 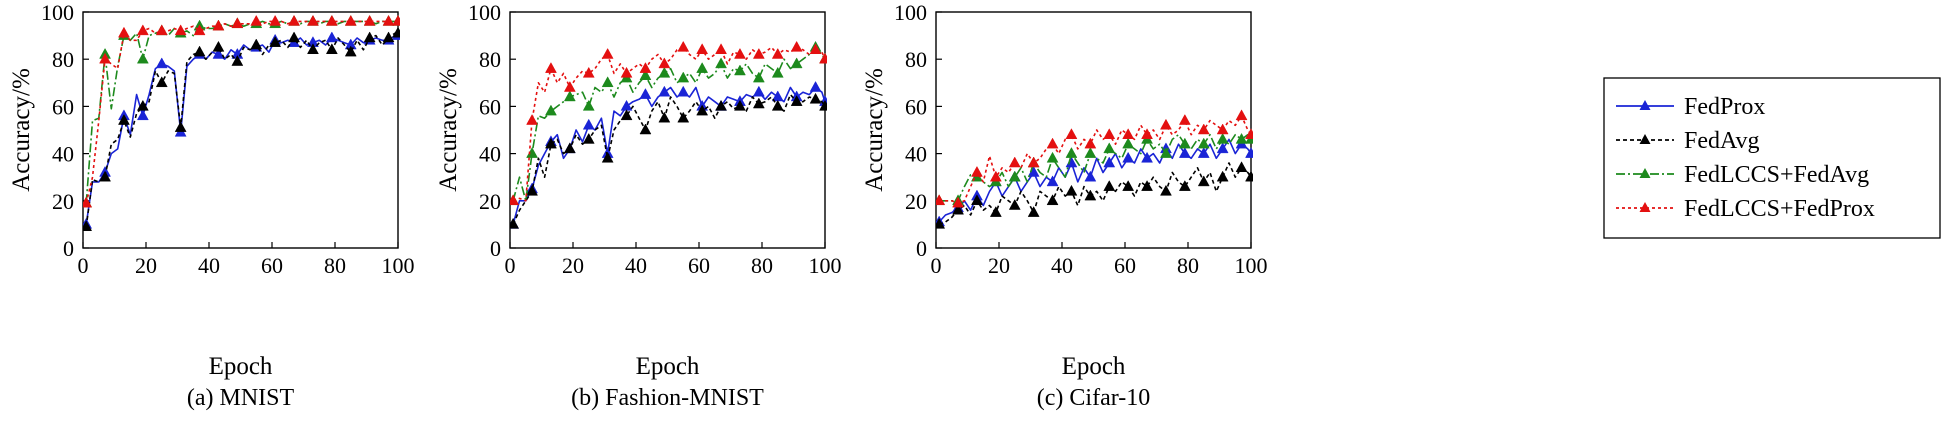 I want to click on panel-caption: (c) Cifar-10, so click(x=1093, y=398).